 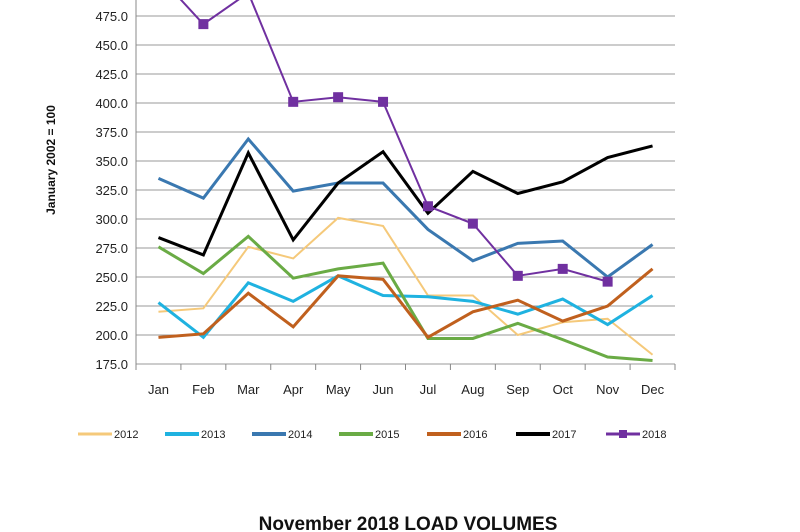 What do you see at coordinates (475, 435) in the screenshot?
I see `legend-label: 2016` at bounding box center [475, 435].